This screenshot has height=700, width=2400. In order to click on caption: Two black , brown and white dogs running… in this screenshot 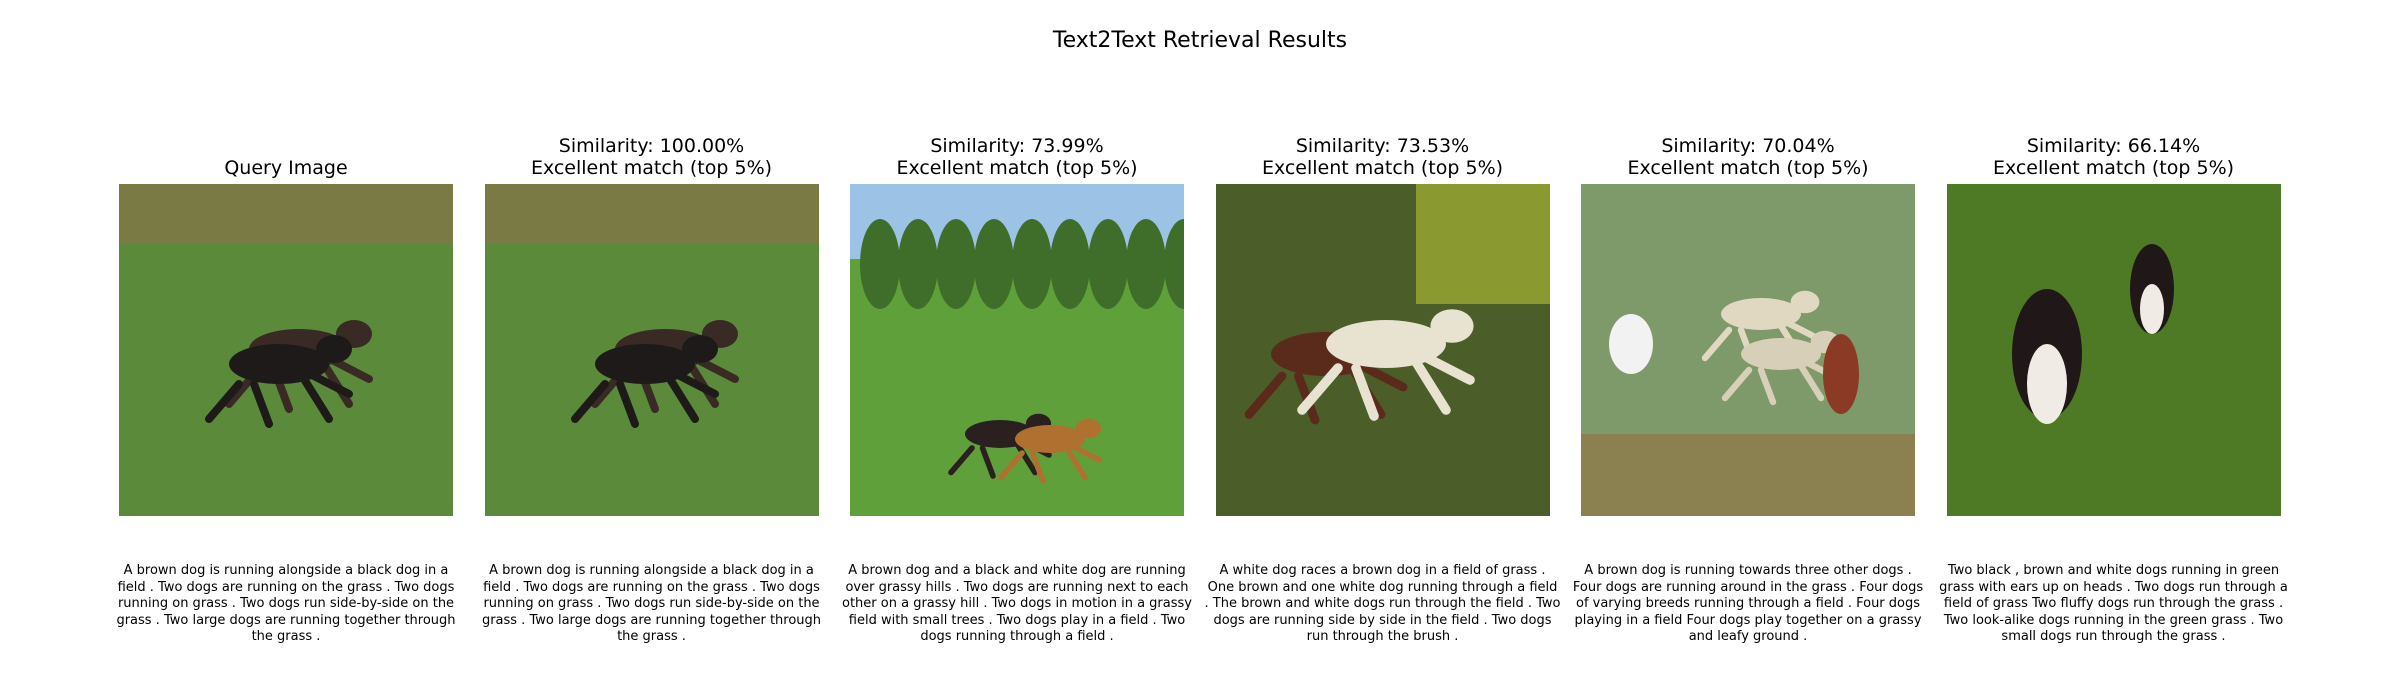, I will do `click(2113, 603)`.